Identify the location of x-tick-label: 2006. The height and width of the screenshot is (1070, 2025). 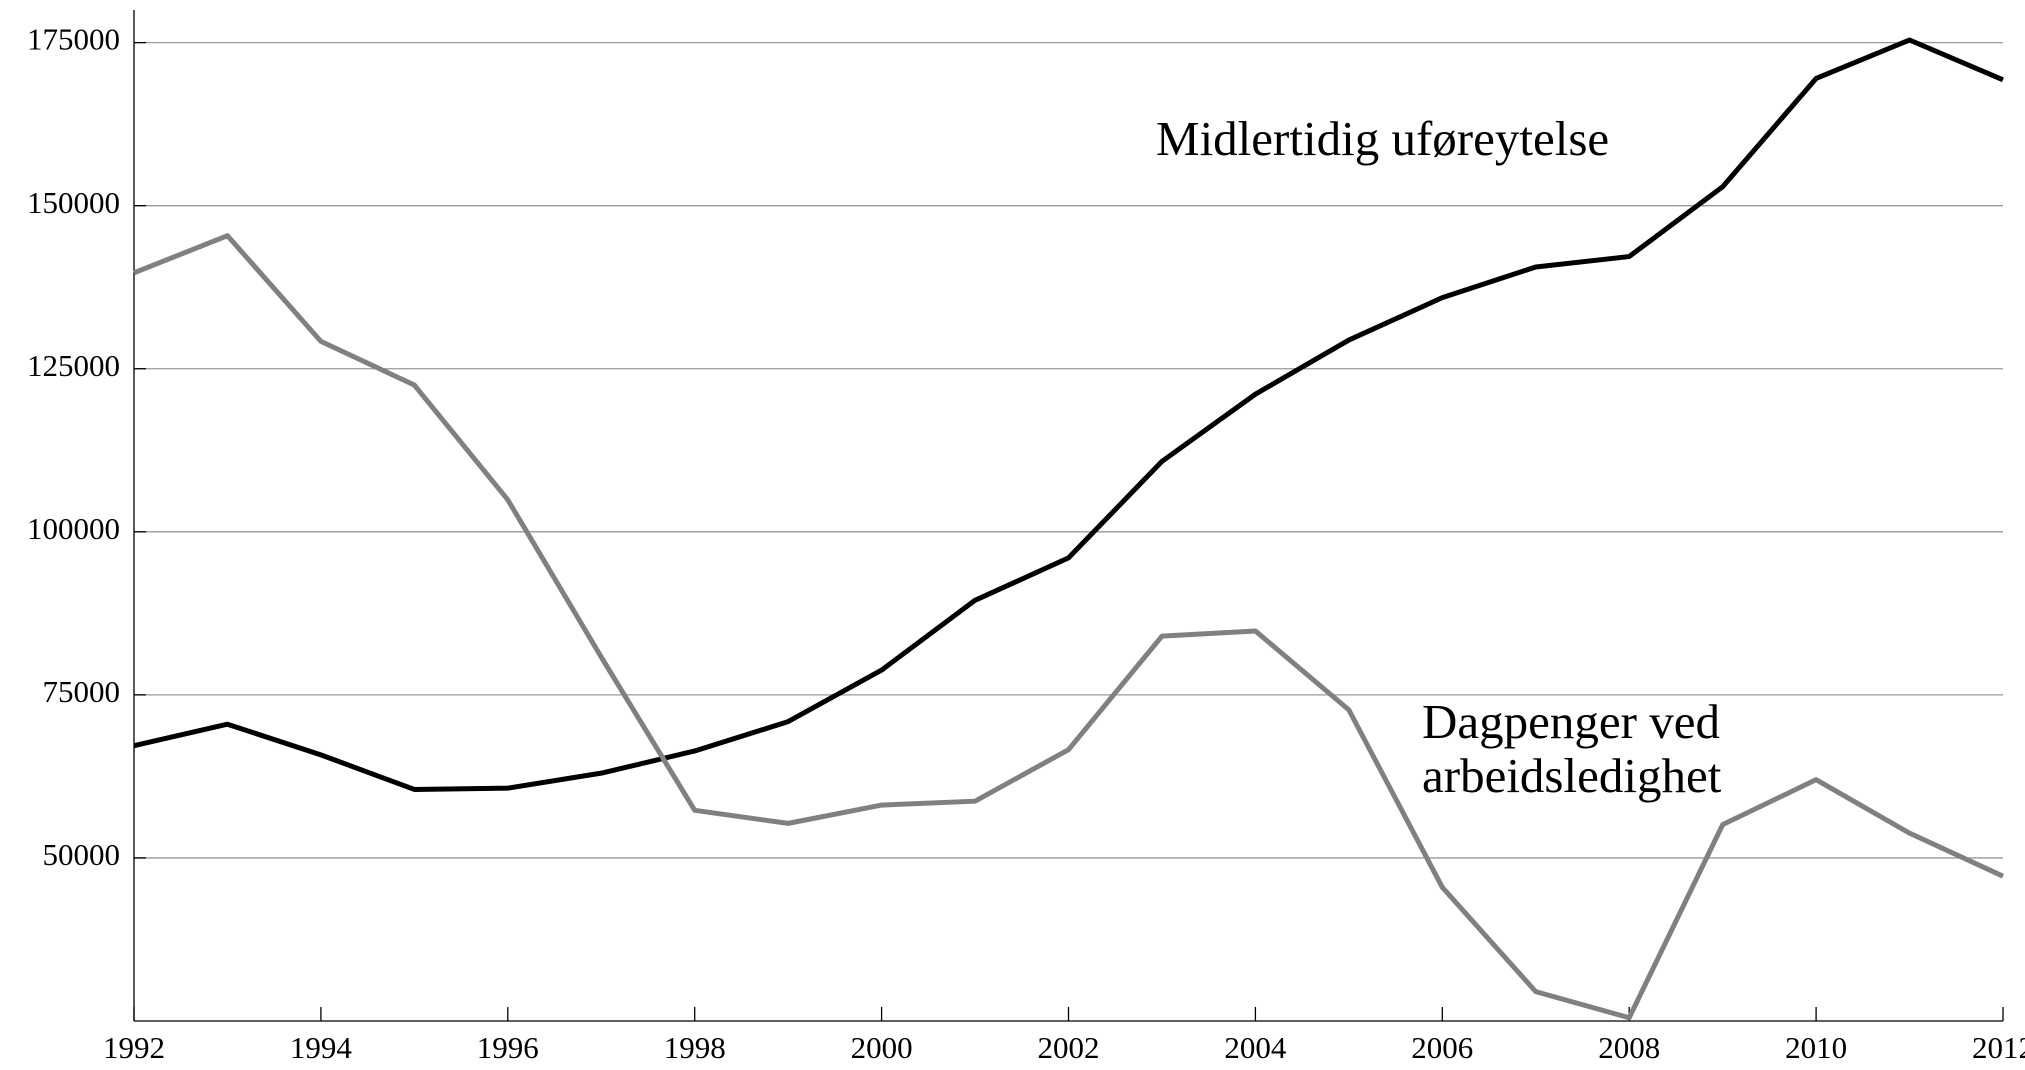
(1442, 1047).